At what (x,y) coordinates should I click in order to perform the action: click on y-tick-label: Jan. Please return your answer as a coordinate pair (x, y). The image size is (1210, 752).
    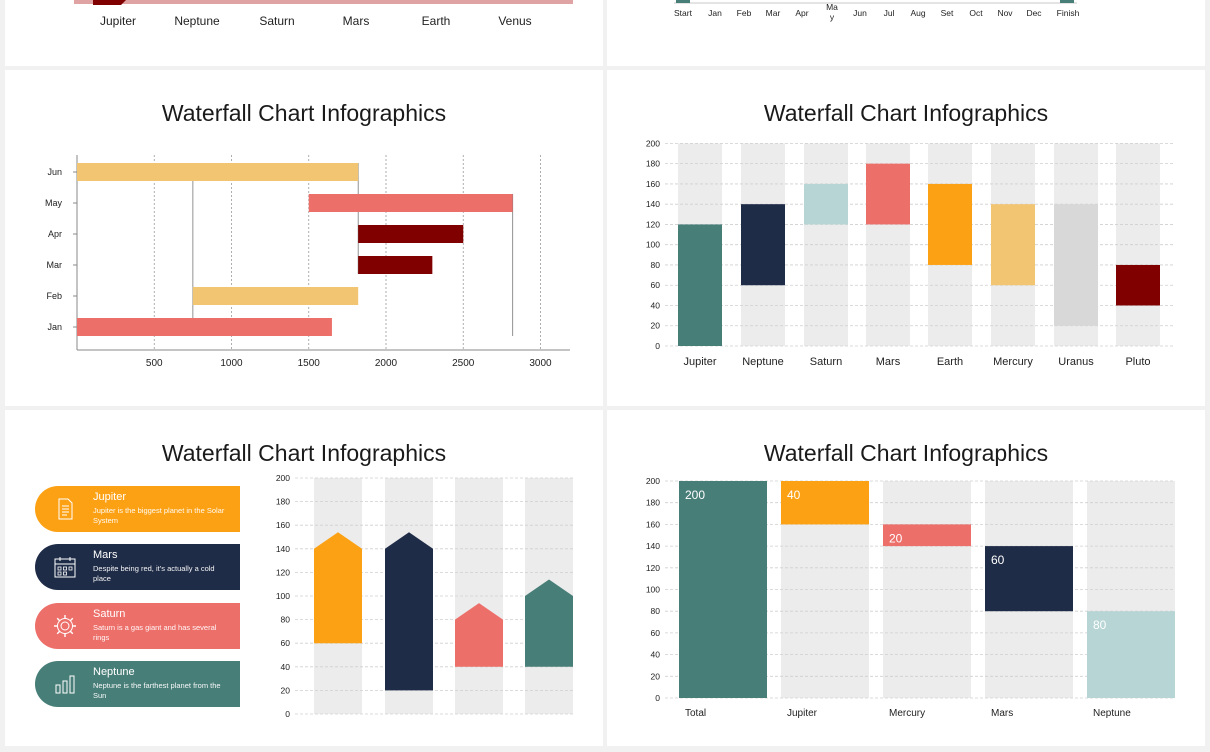
    Looking at the image, I should click on (54, 327).